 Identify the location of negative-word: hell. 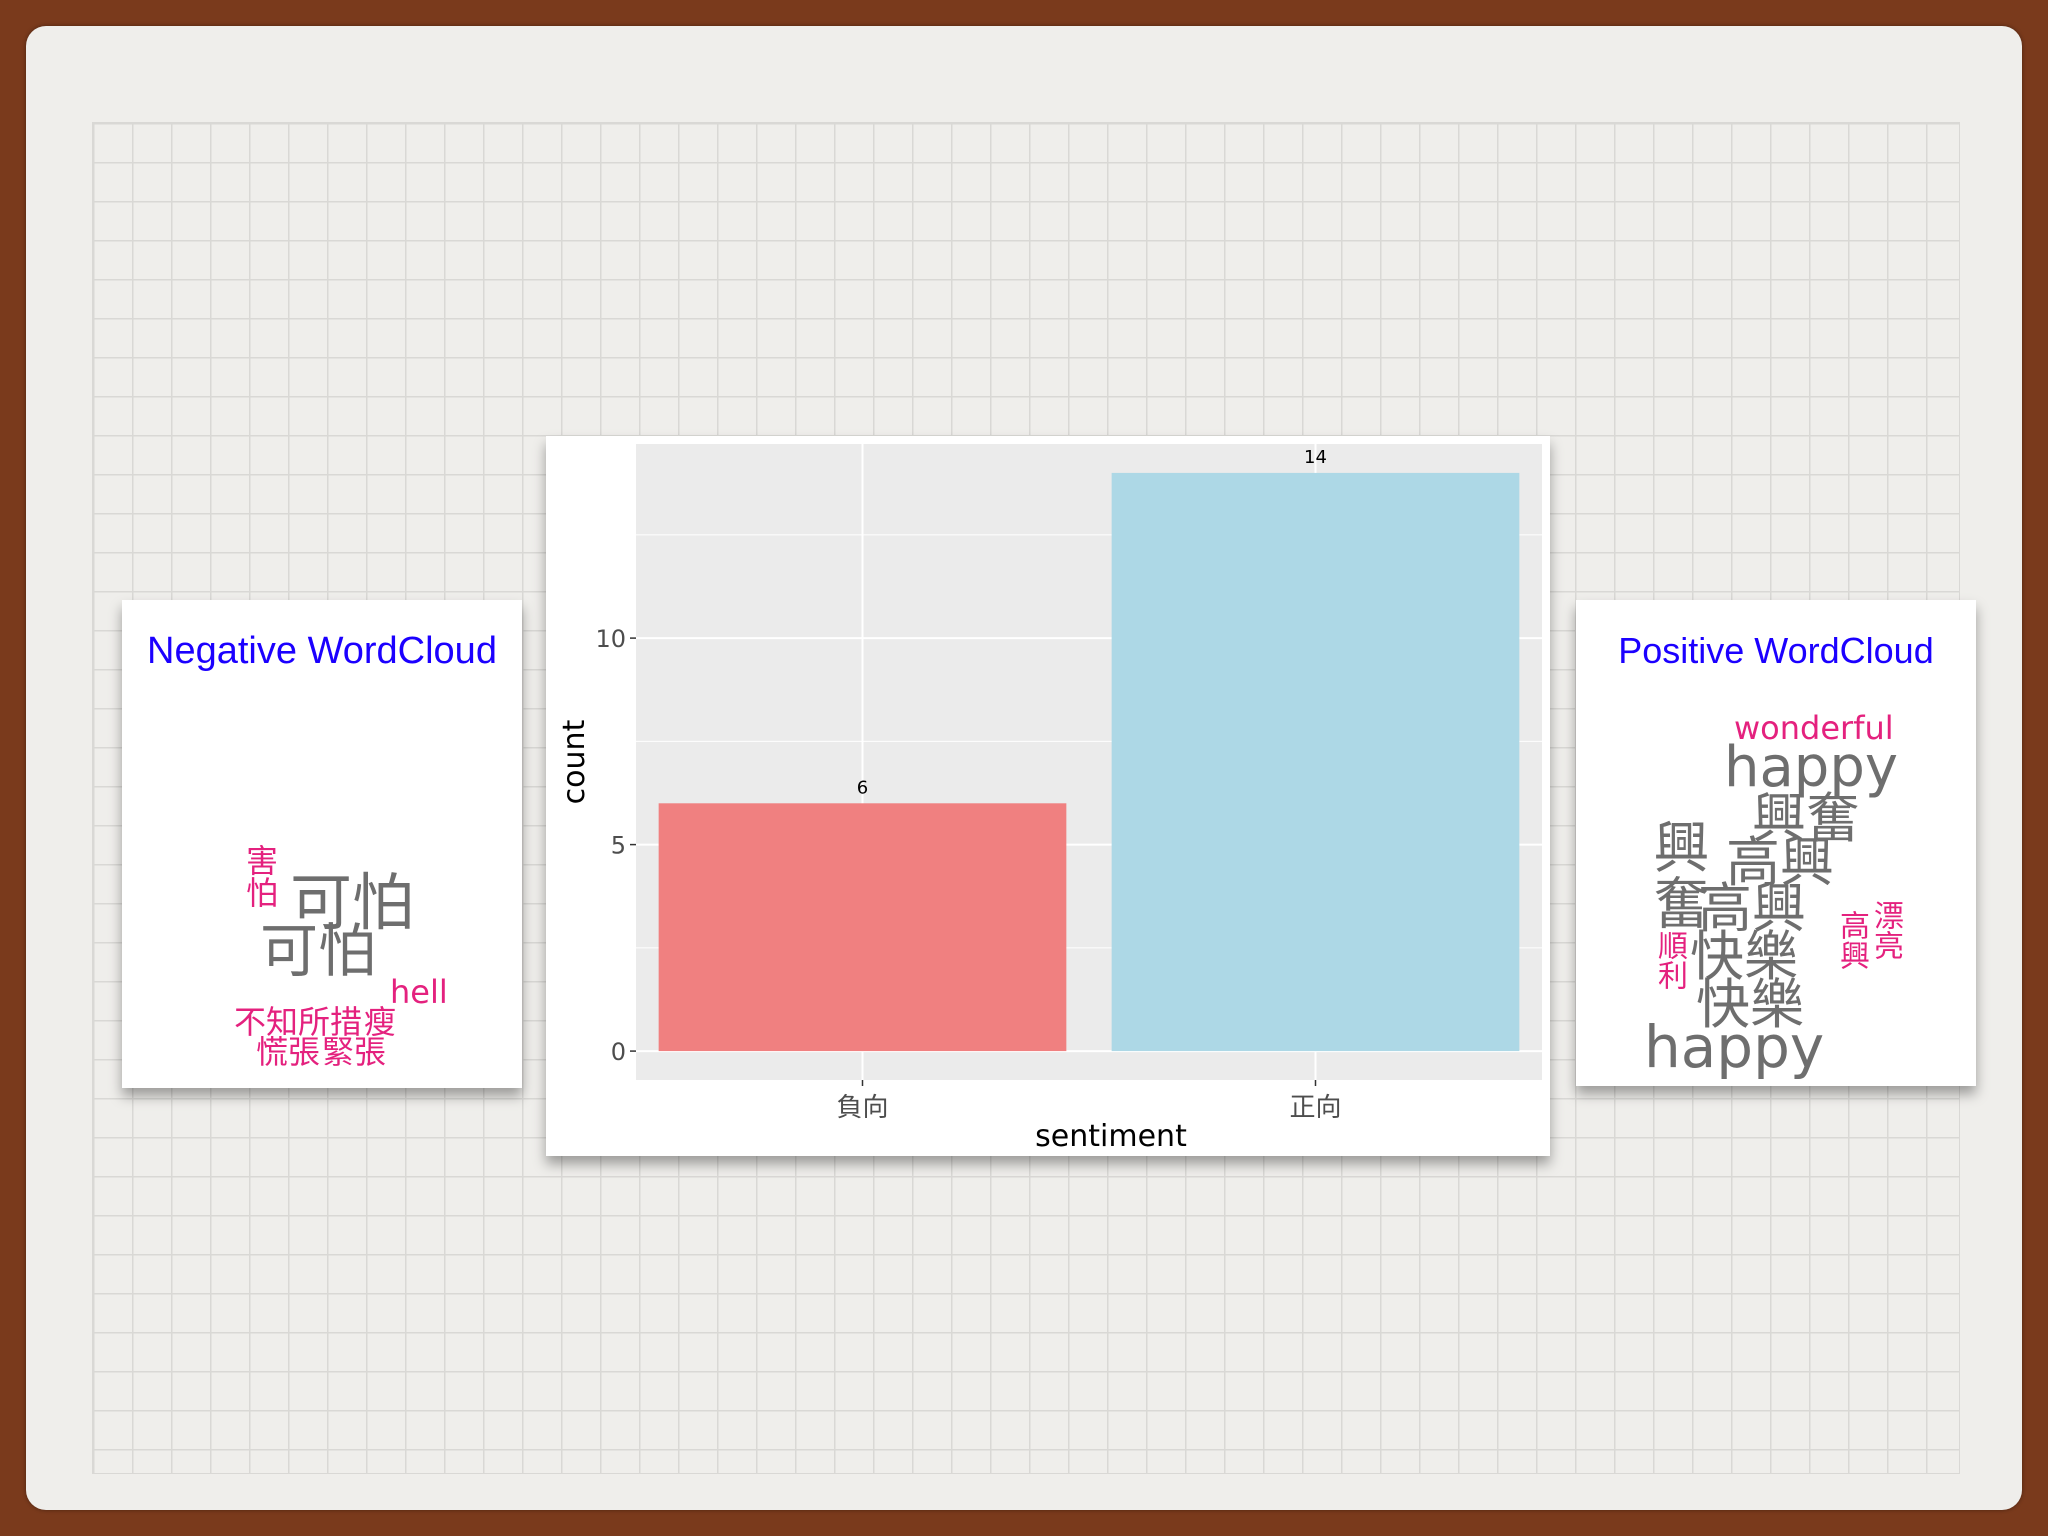
(419, 992).